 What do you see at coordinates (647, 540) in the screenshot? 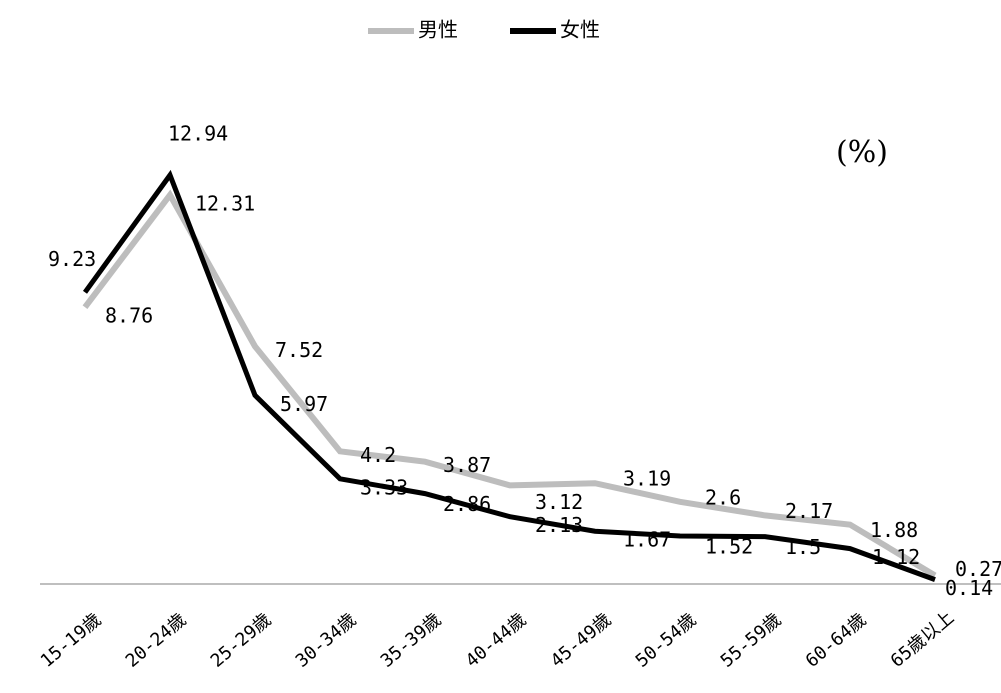
I see `data-label-female-6: 1.67` at bounding box center [647, 540].